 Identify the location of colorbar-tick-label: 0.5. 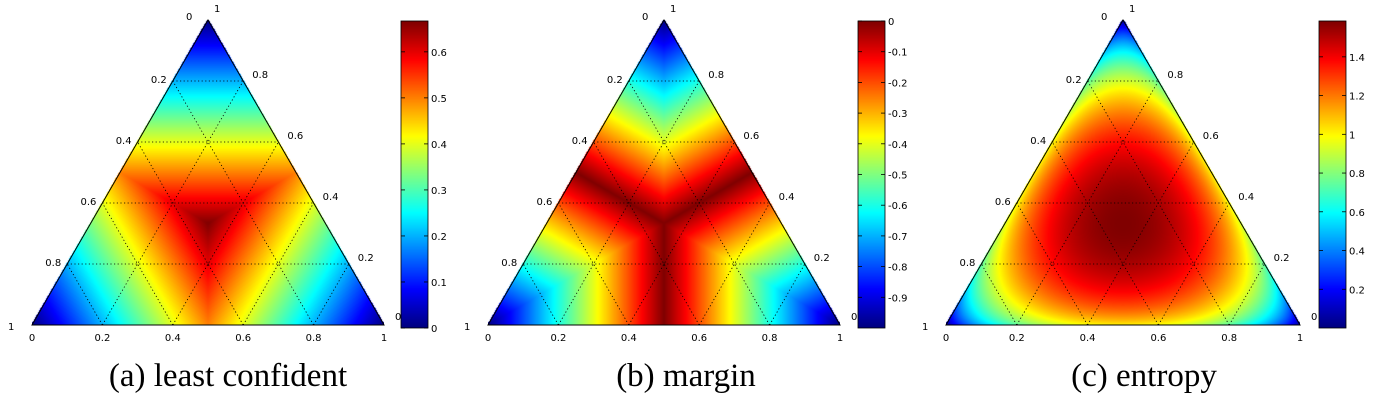
(439, 99).